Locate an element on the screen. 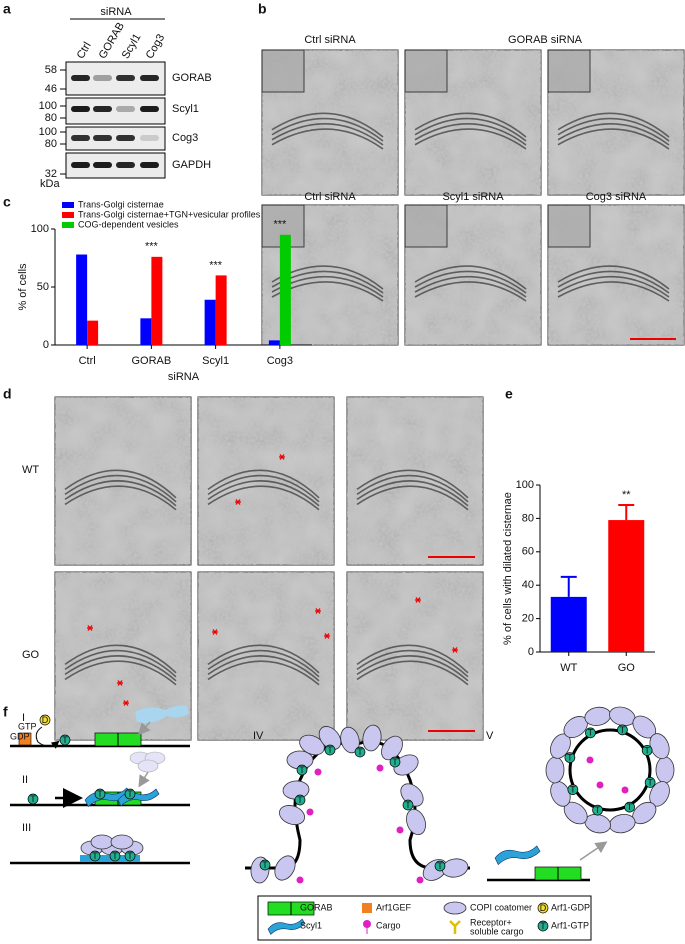  protein-label: Cog3 is located at coordinates (185, 138).